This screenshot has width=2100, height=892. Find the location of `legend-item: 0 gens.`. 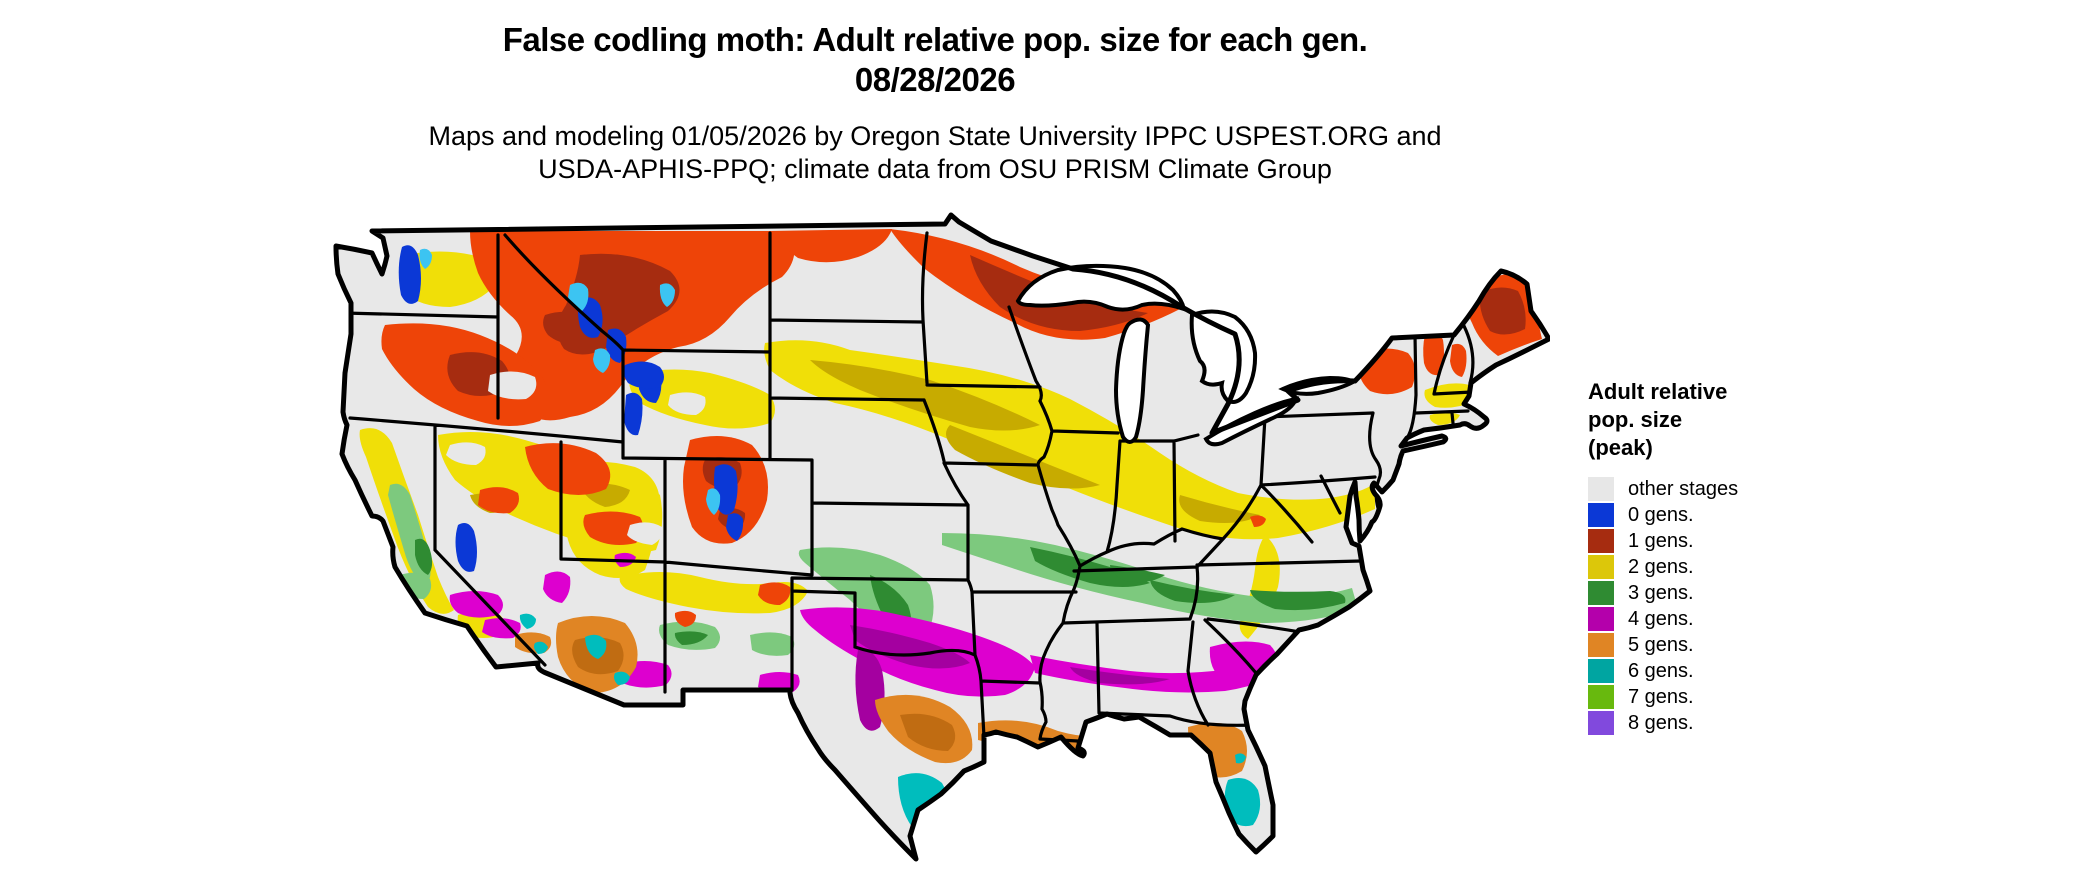

legend-item: 0 gens. is located at coordinates (1708, 515).